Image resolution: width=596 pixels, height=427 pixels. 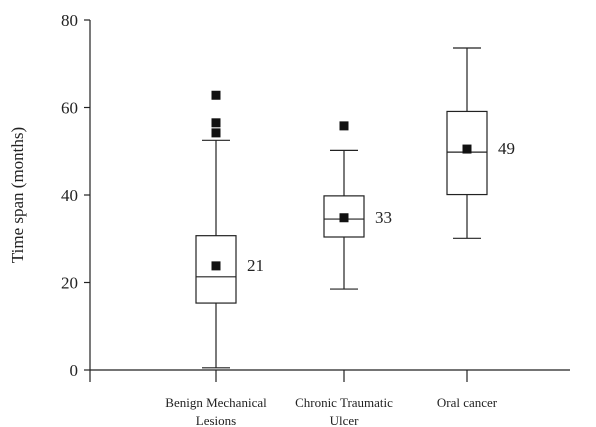 I want to click on y-tick-label: 0, so click(x=74, y=370).